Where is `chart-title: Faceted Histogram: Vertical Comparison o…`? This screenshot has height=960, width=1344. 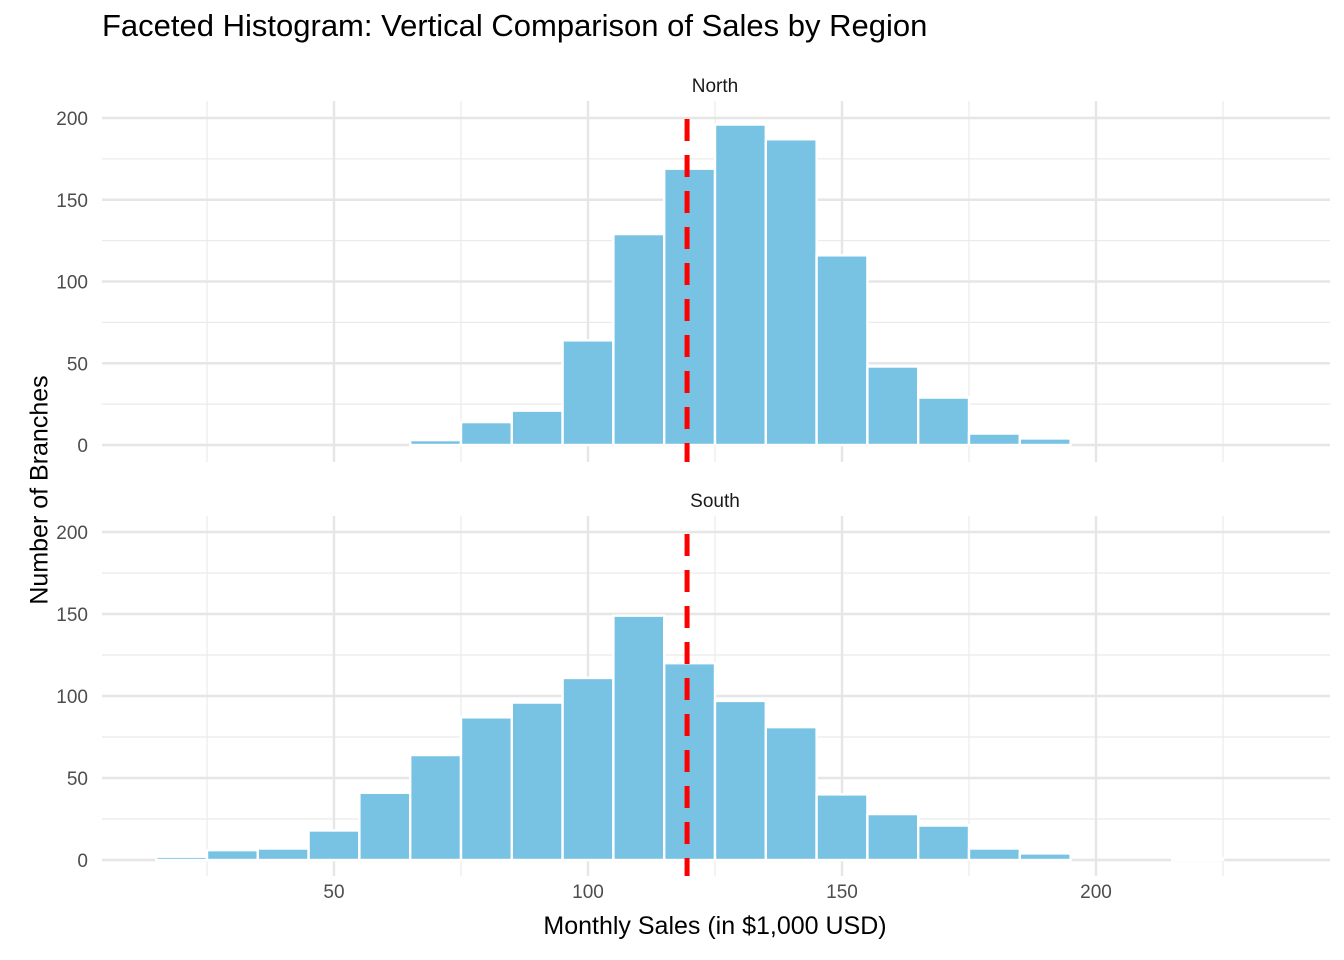 chart-title: Faceted Histogram: Vertical Comparison o… is located at coordinates (515, 25).